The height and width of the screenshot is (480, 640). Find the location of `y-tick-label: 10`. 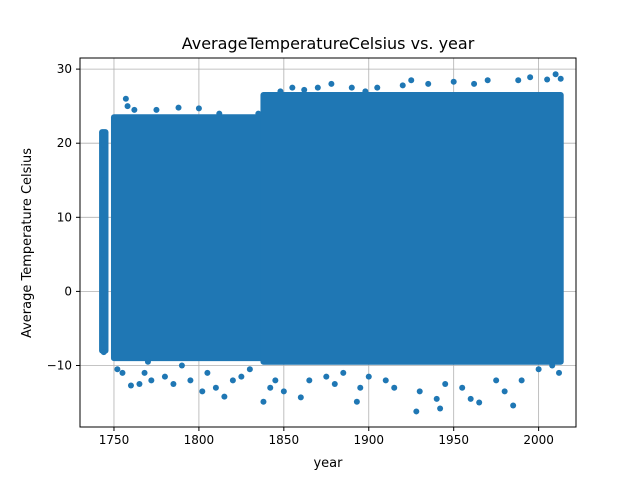

y-tick-label: 10 is located at coordinates (64, 217).